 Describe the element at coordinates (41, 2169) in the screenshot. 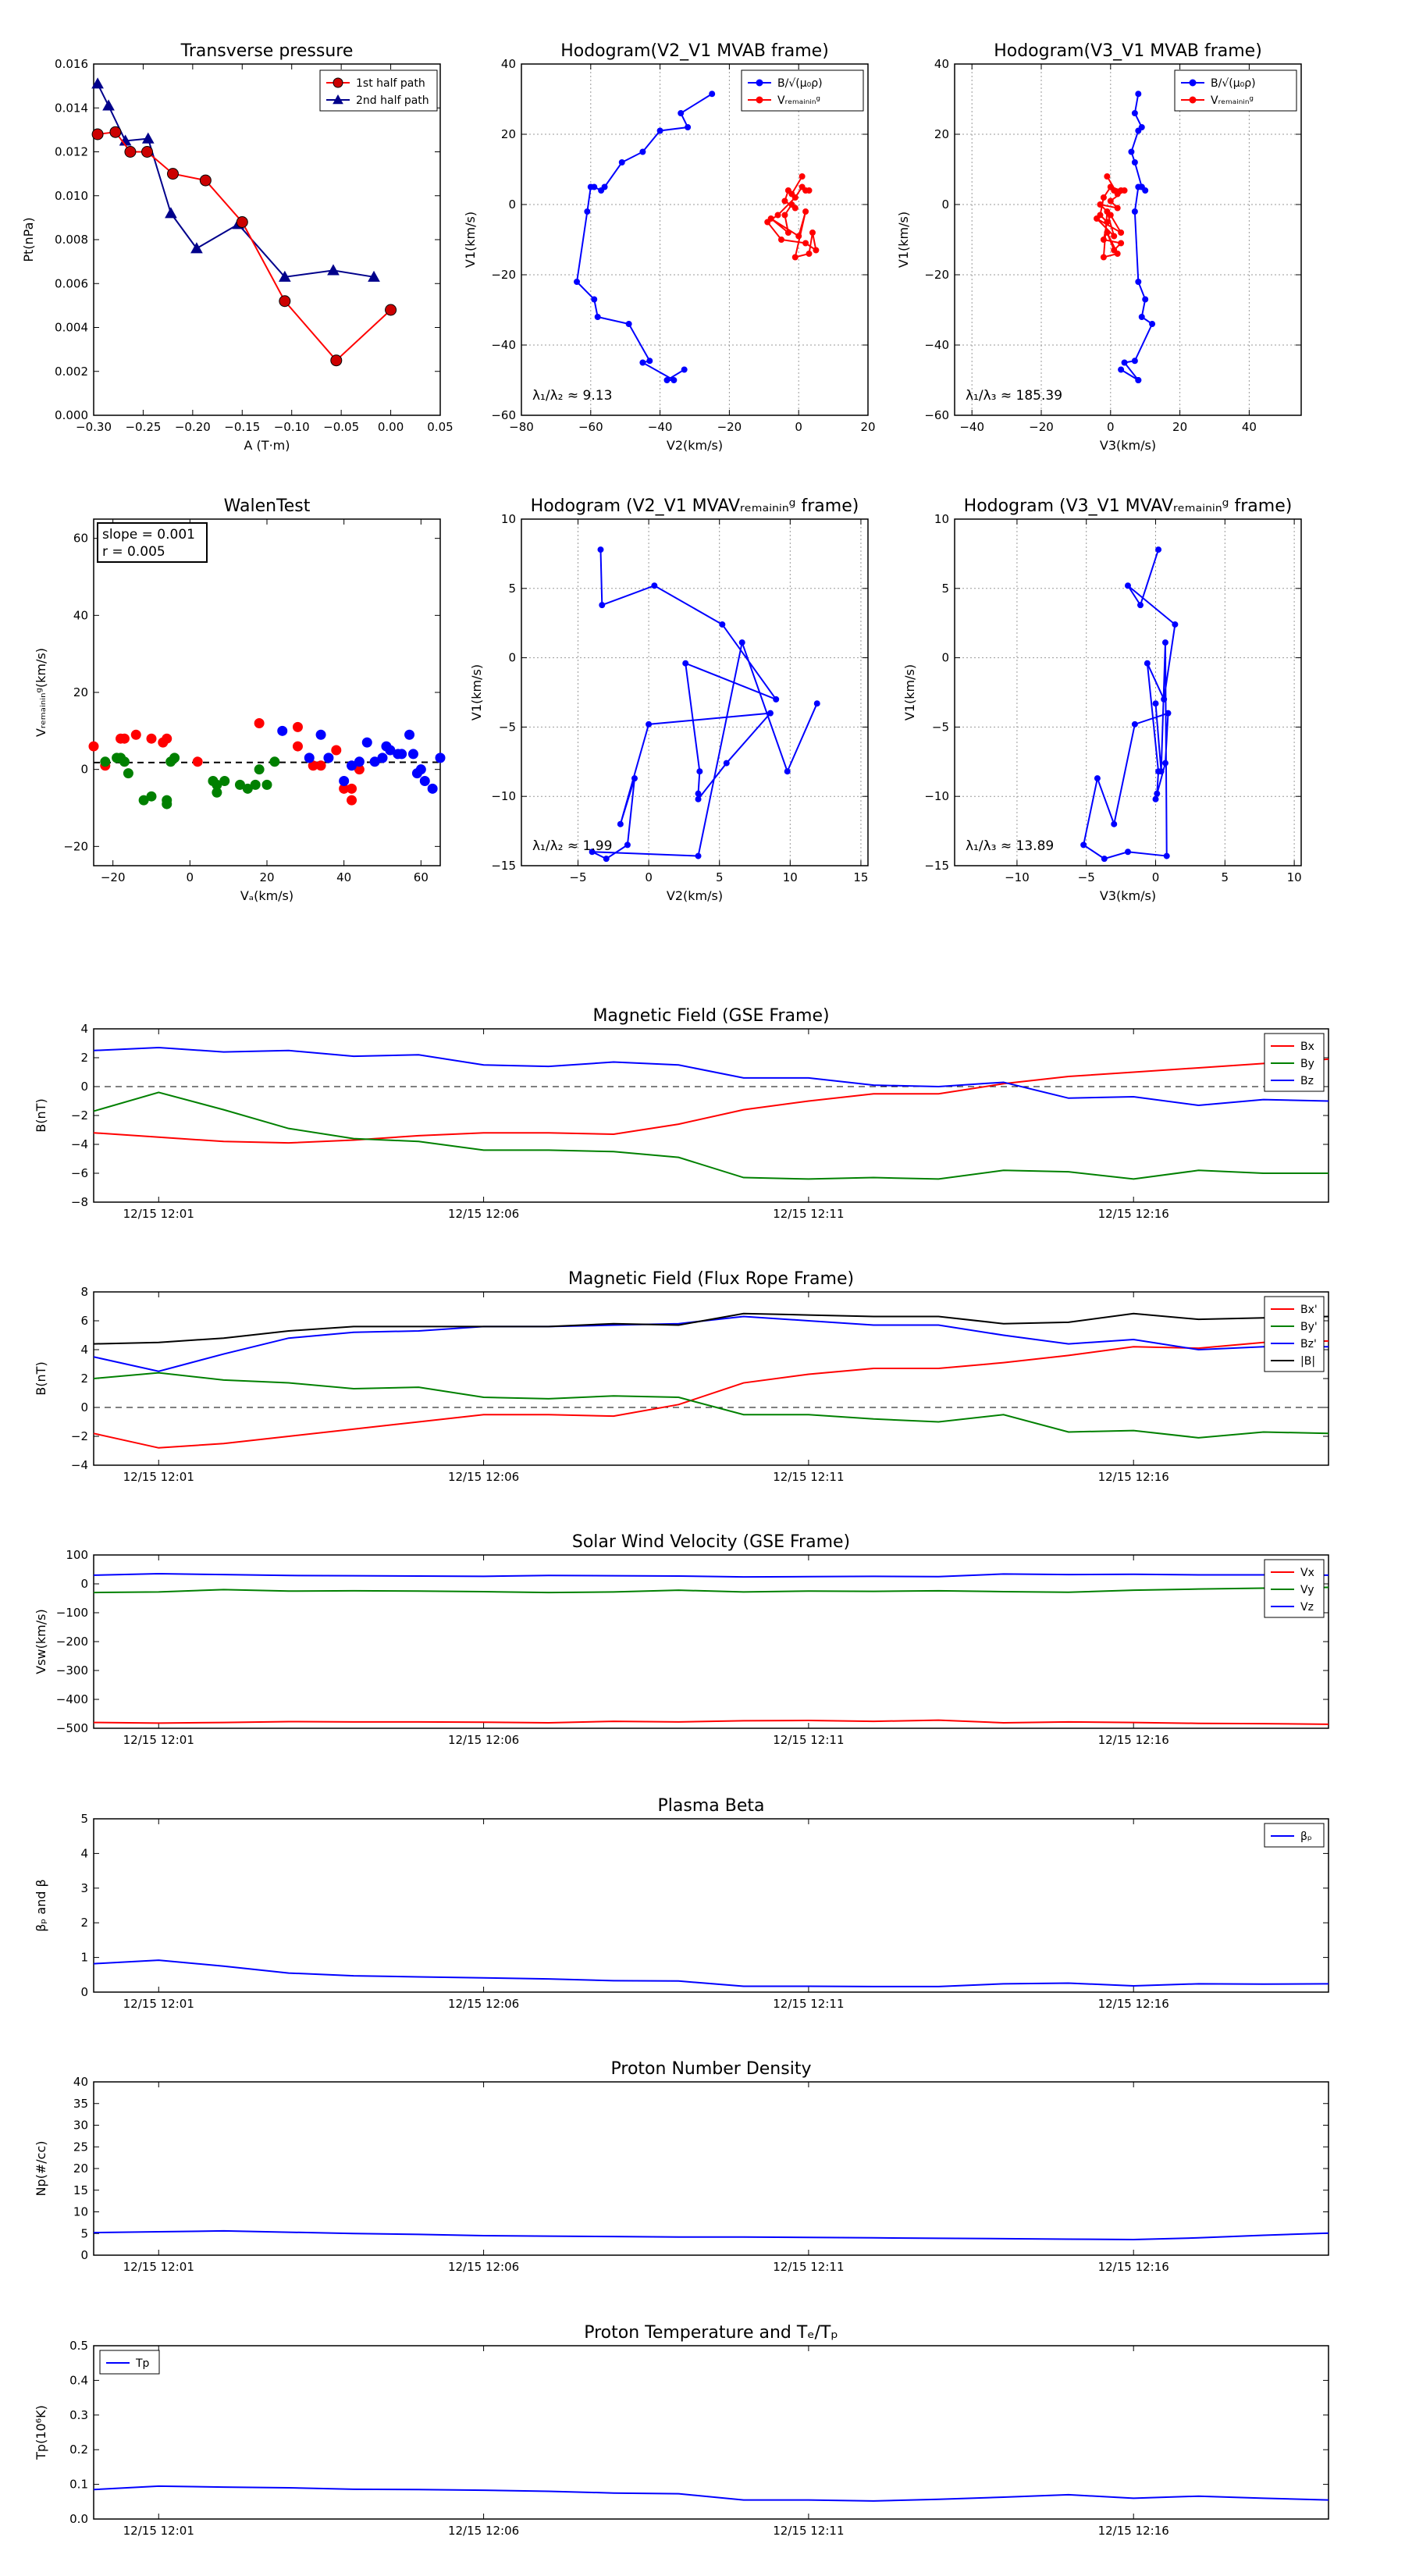

I see `y-axis-label: Np(#/cc)` at that location.